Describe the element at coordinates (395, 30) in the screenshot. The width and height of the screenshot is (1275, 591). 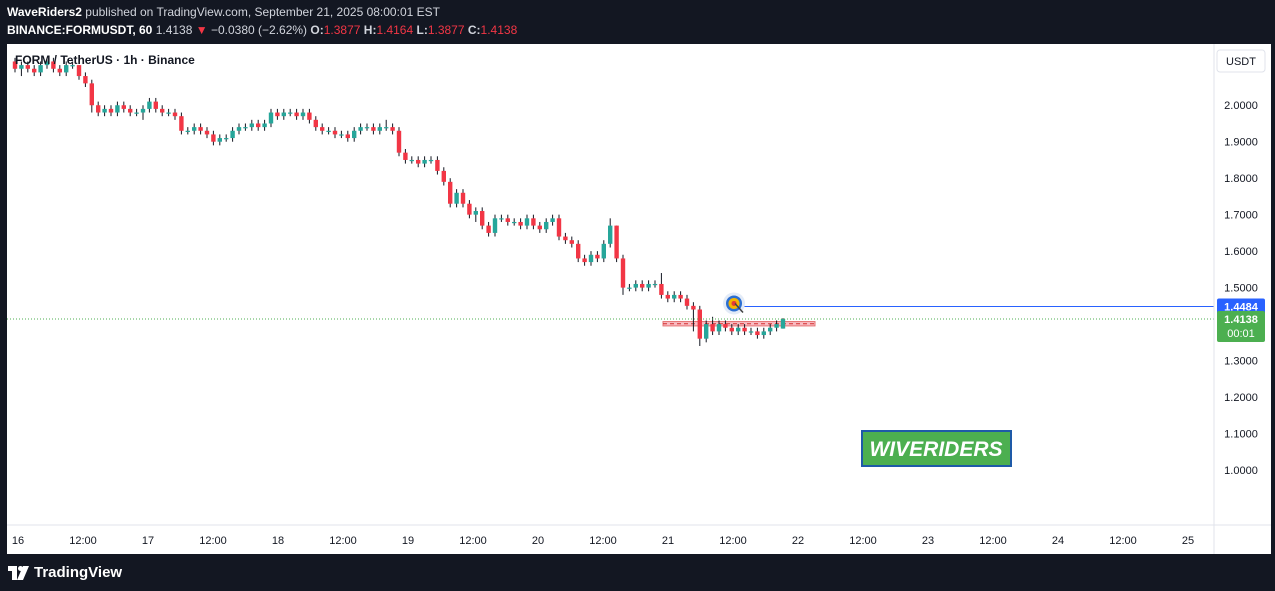
I see `high-value: 1.4164` at that location.